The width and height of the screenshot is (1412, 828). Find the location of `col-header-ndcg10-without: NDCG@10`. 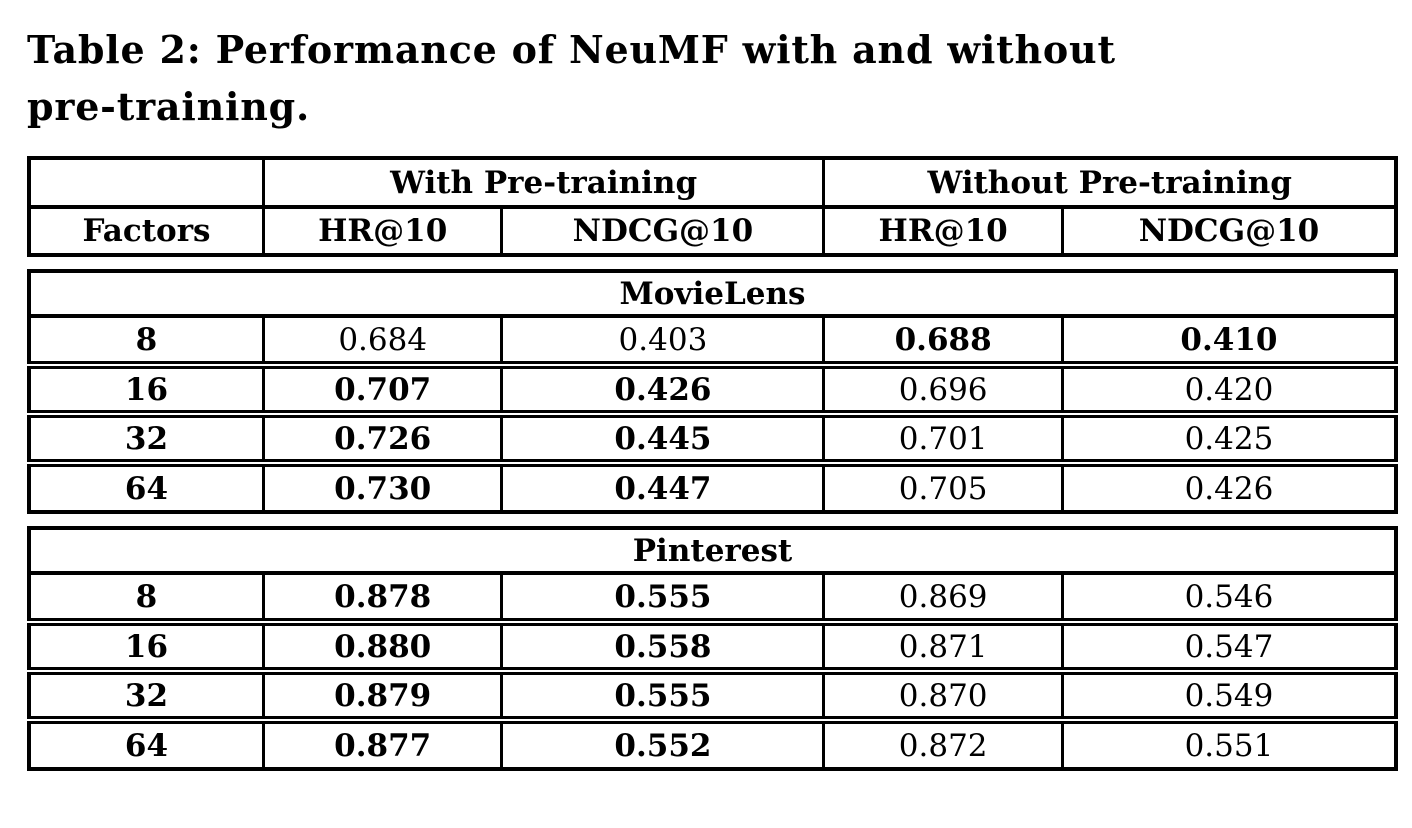

col-header-ndcg10-without: NDCG@10 is located at coordinates (1228, 230).